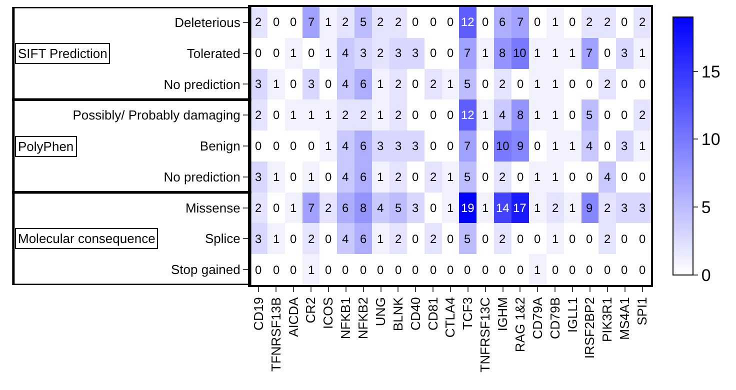 Image resolution: width=736 pixels, height=390 pixels. Describe the element at coordinates (607, 319) in the screenshot. I see `x-tick-label: PIK3R1` at that location.